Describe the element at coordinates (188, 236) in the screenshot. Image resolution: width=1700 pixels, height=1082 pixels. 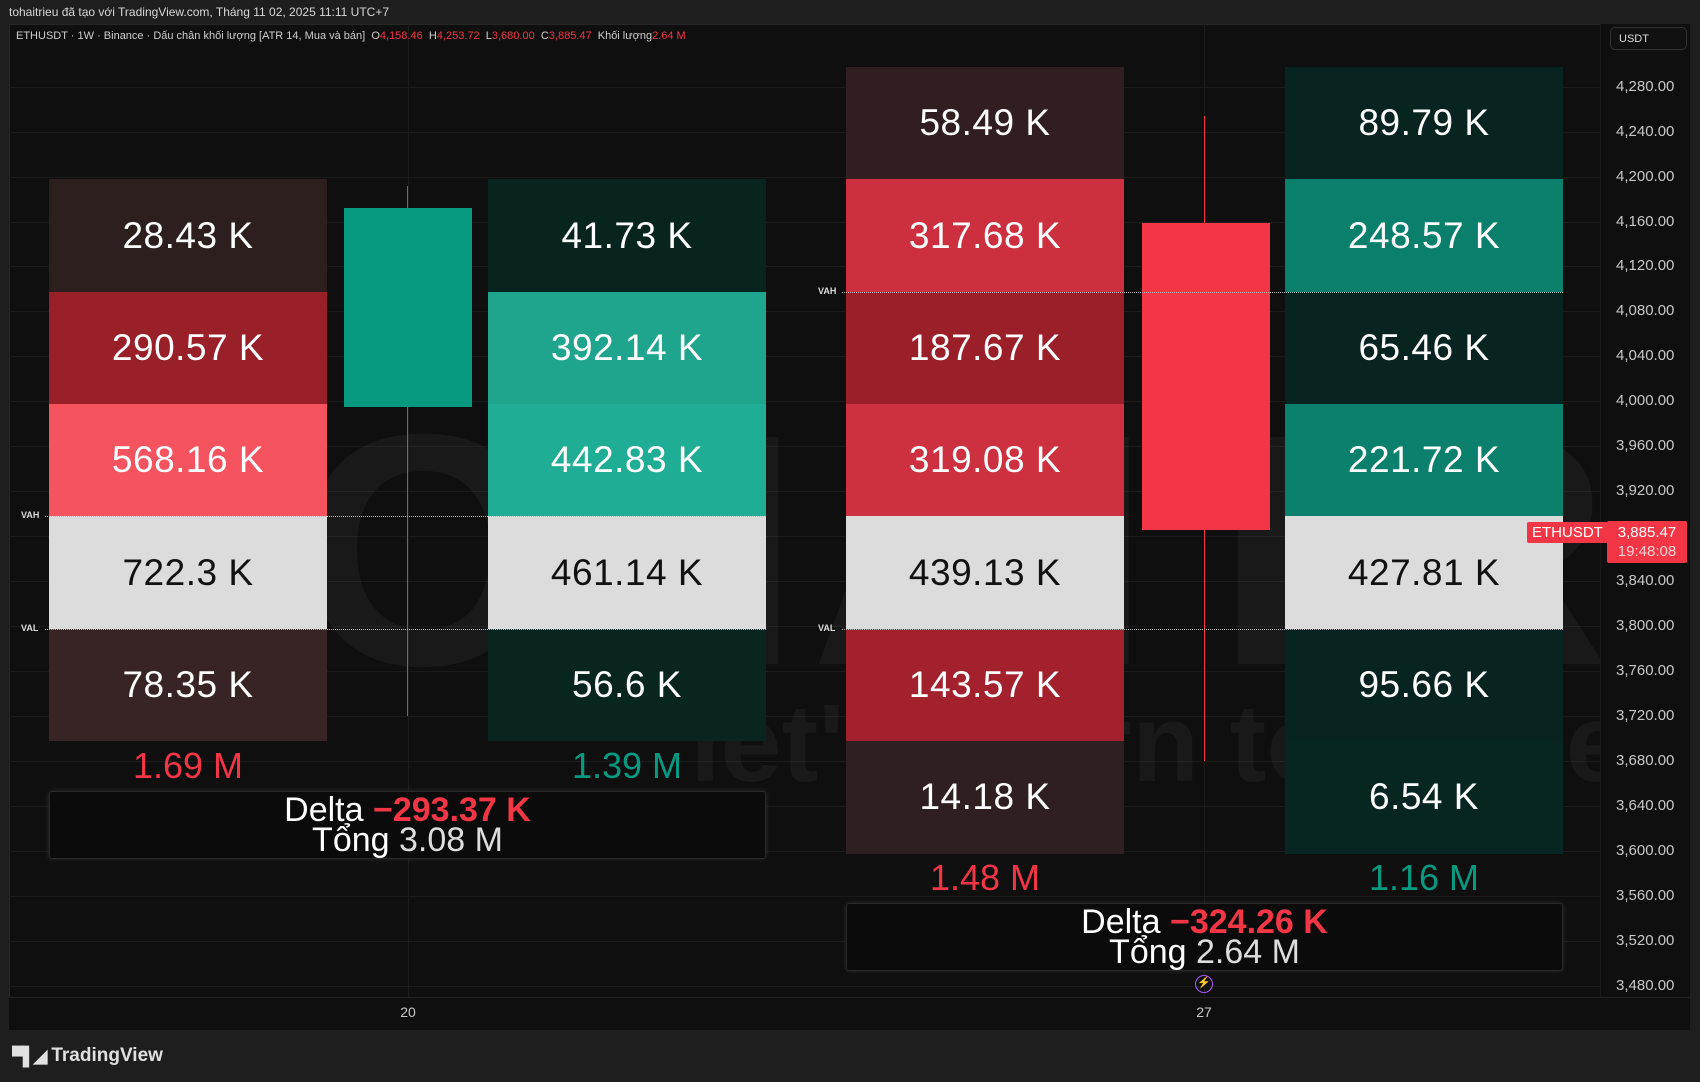
I see `sell-volume-cell: 28.43 K` at that location.